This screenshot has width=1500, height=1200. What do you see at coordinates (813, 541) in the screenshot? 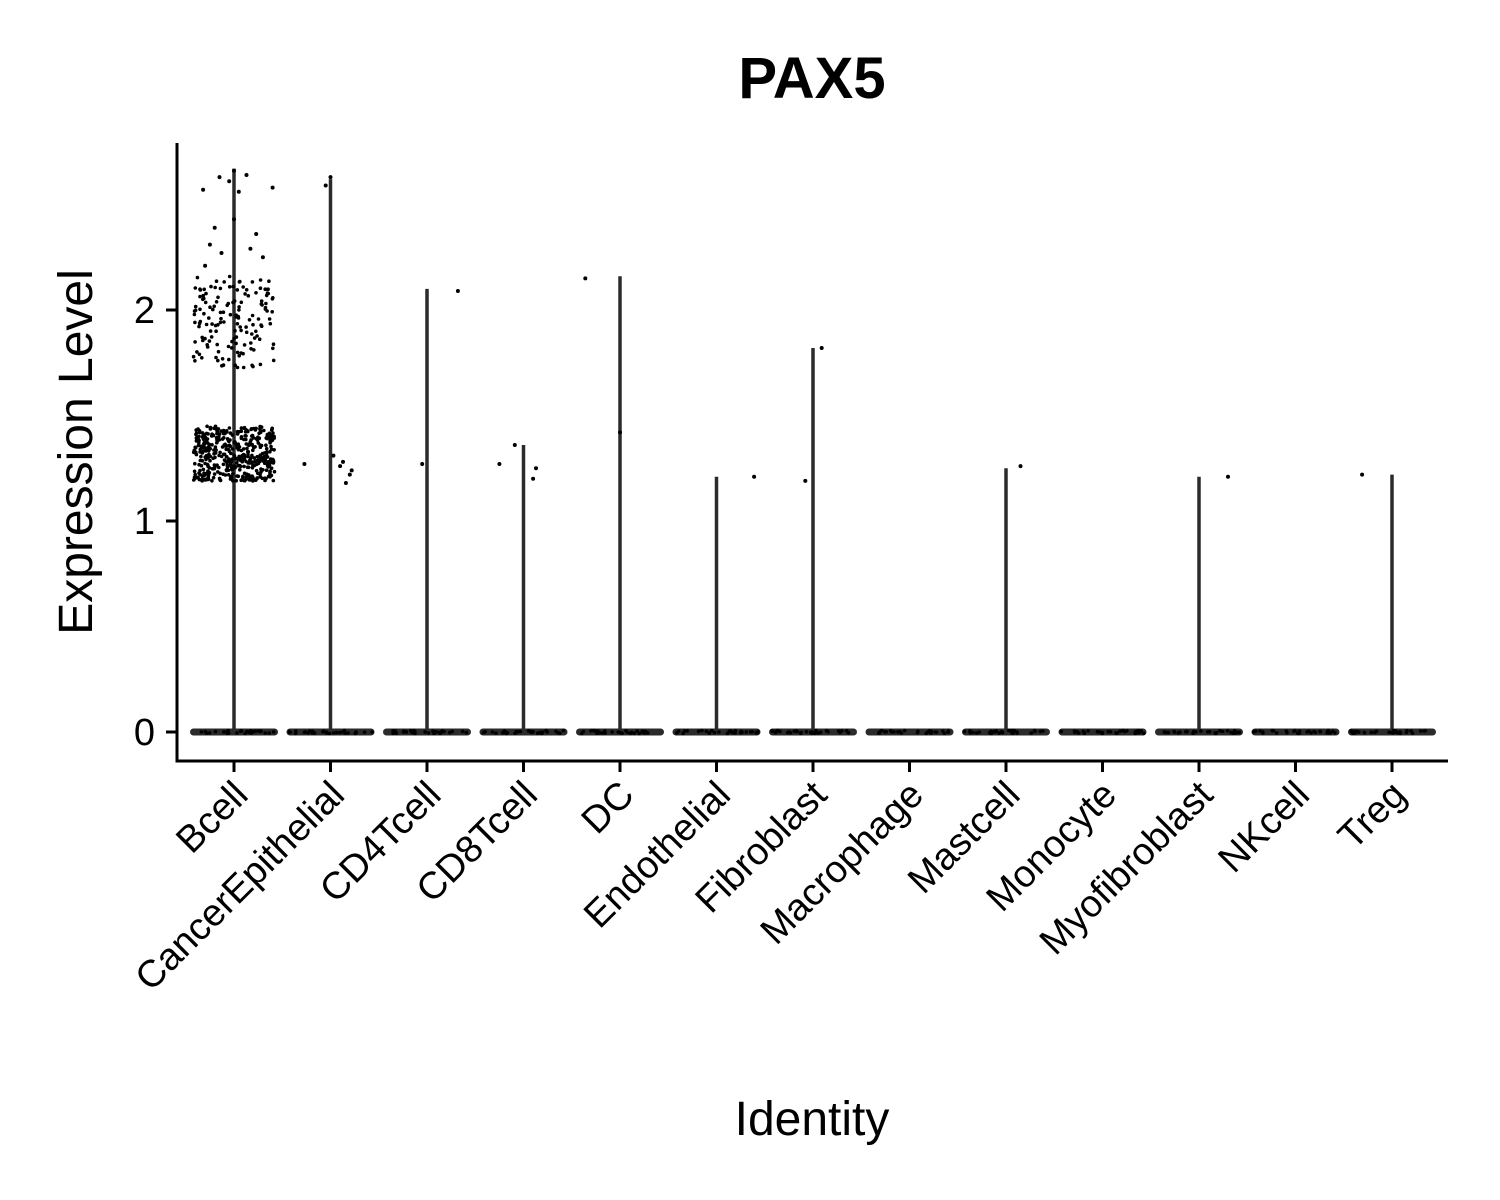
I see `violin-fibroblast` at bounding box center [813, 541].